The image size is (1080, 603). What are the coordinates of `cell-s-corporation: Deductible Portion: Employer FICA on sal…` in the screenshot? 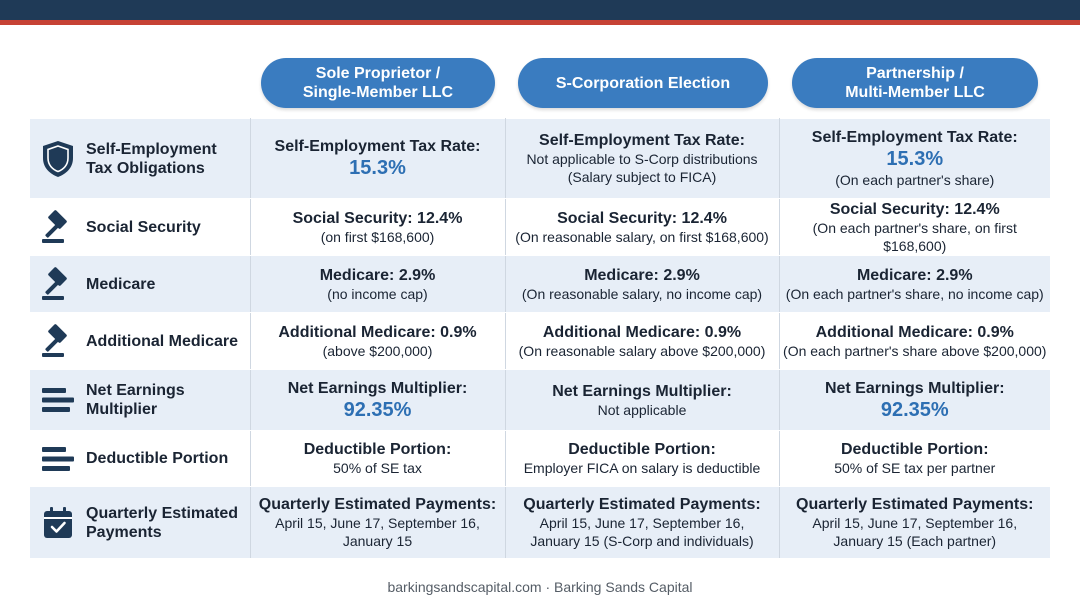 It's located at (642, 458).